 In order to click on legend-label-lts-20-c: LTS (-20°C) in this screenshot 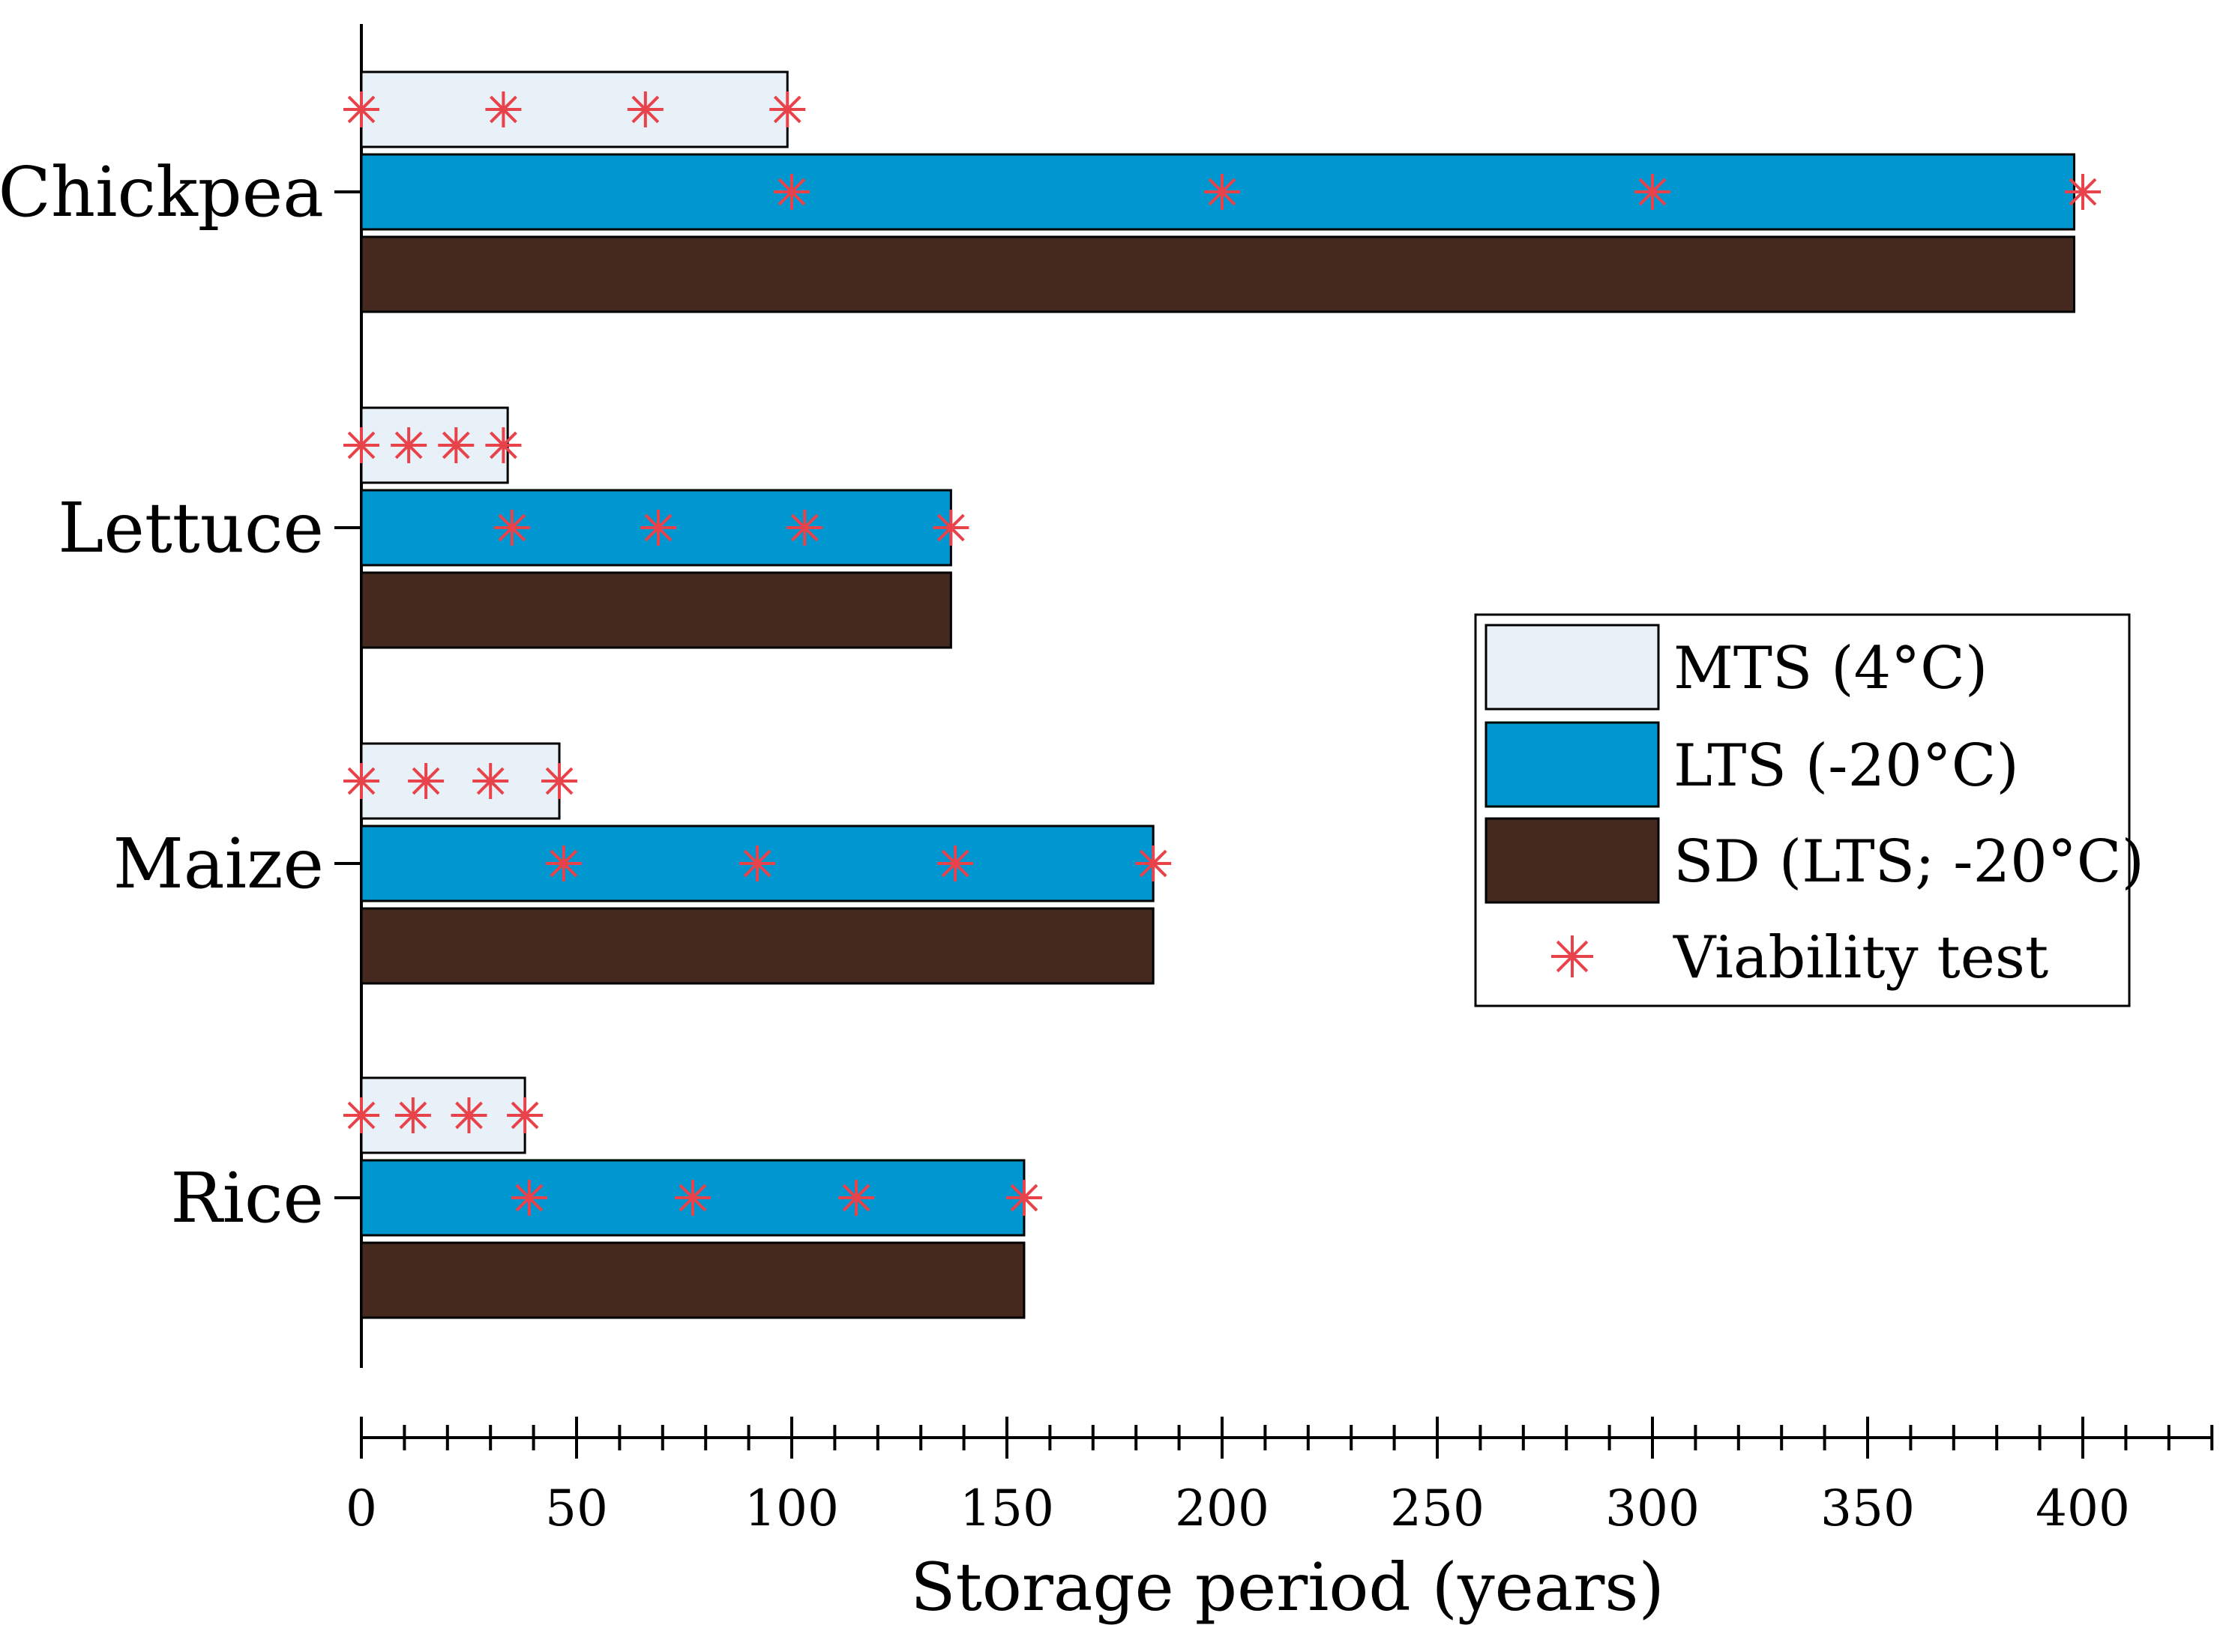, I will do `click(1846, 766)`.